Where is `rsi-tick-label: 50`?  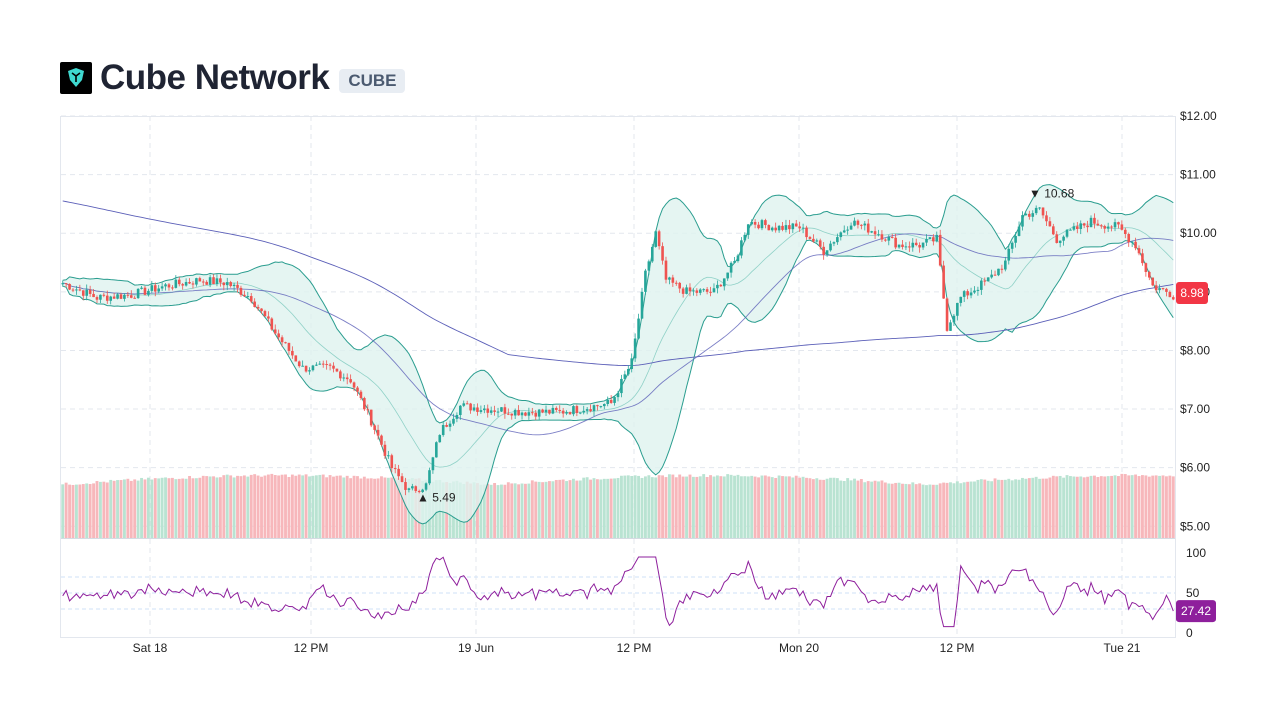
rsi-tick-label: 50 is located at coordinates (1193, 593).